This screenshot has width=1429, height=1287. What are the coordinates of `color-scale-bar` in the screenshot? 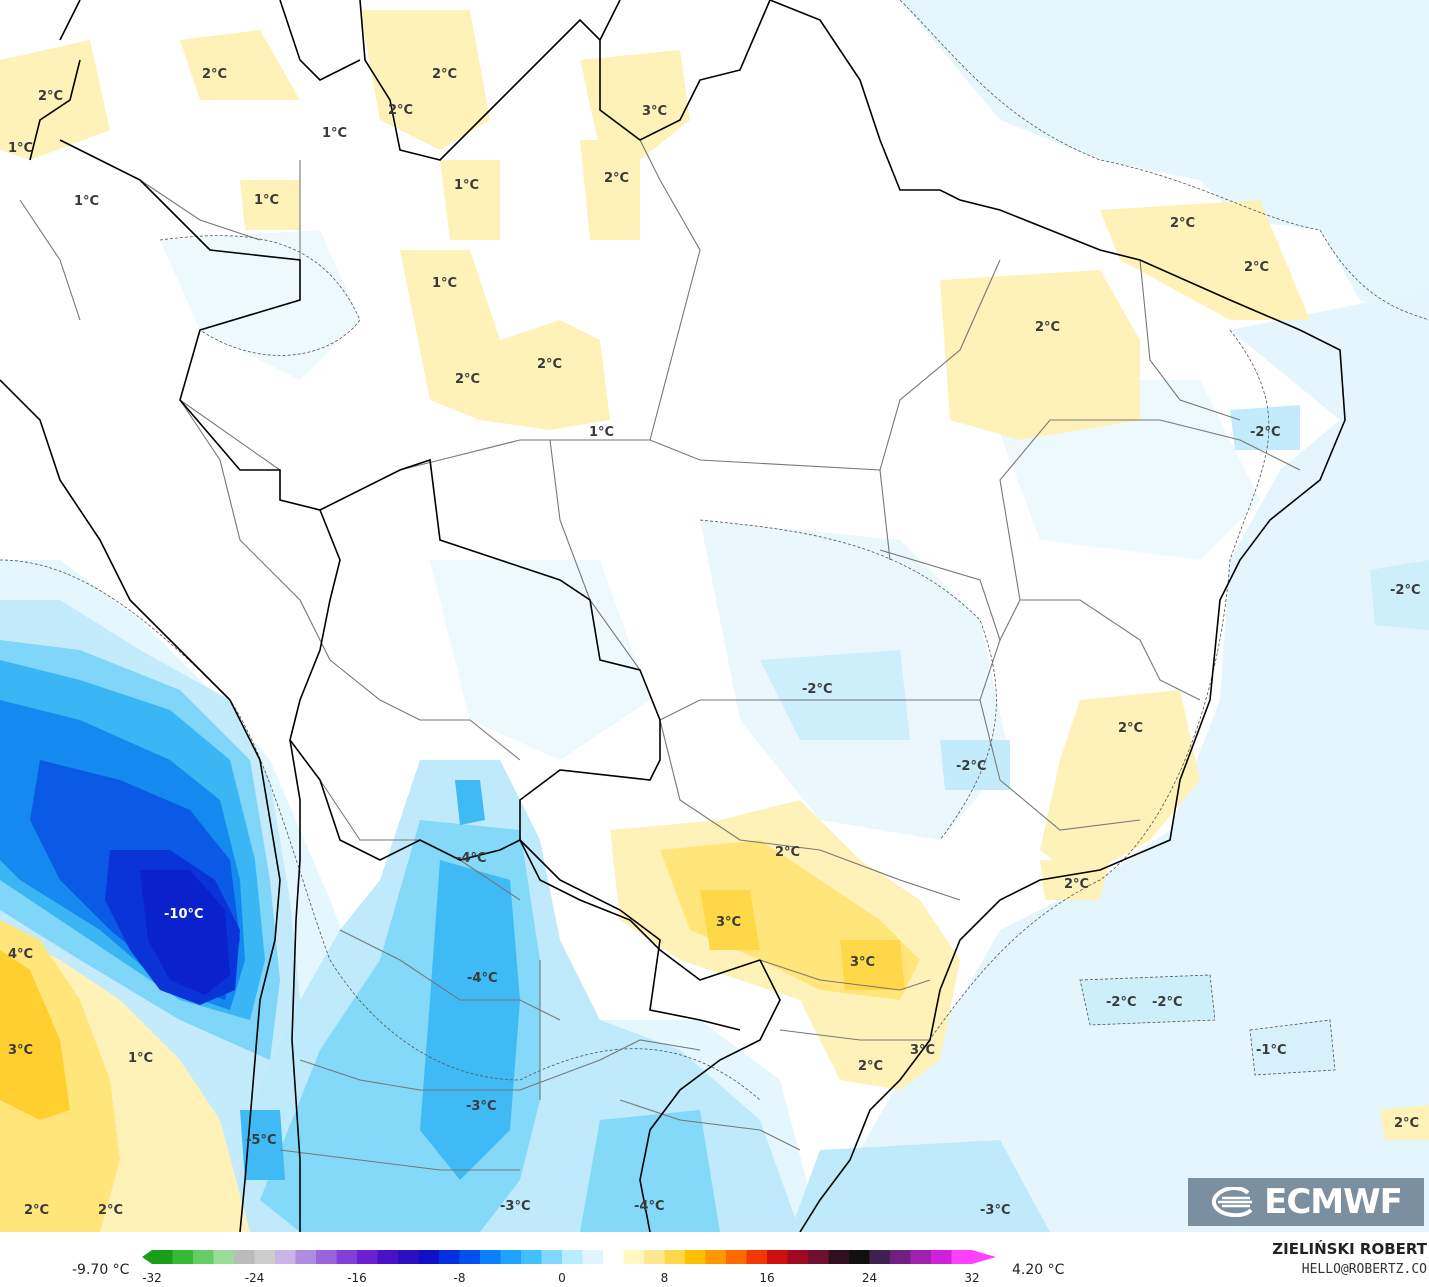 It's located at (569, 1257).